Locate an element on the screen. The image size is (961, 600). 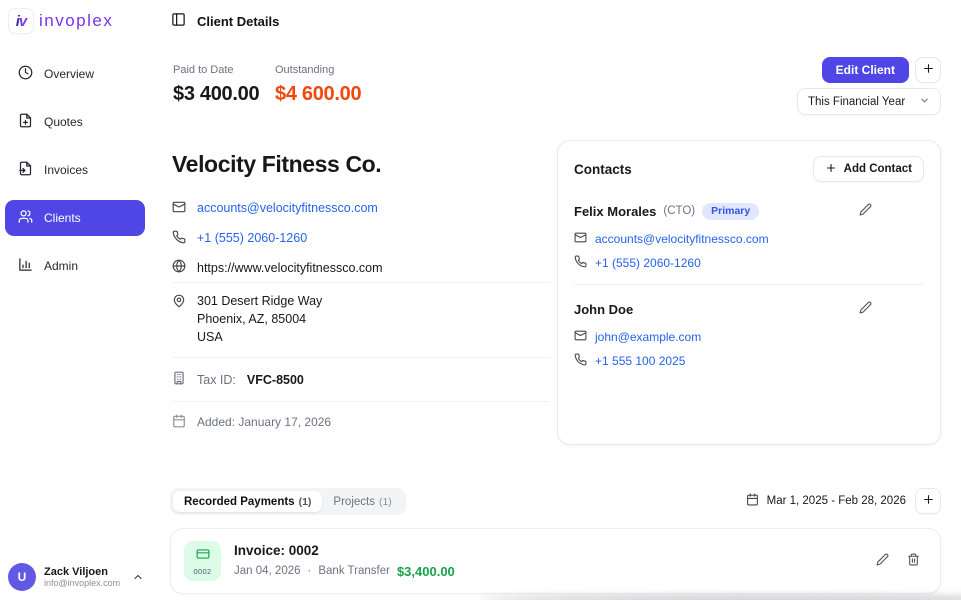
logo-letter-i: i is located at coordinates (17, 21).